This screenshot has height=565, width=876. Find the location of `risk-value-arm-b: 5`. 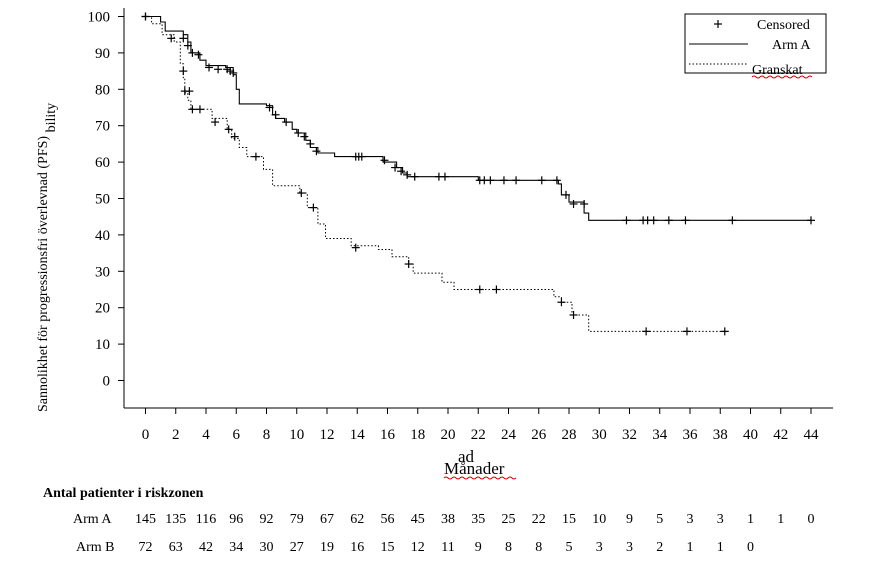

risk-value-arm-b: 5 is located at coordinates (569, 547).